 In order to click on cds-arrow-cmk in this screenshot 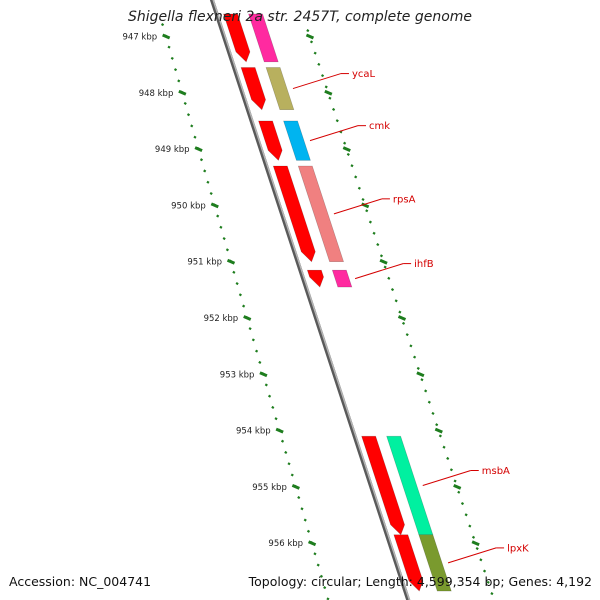, I will do `click(270, 140)`.